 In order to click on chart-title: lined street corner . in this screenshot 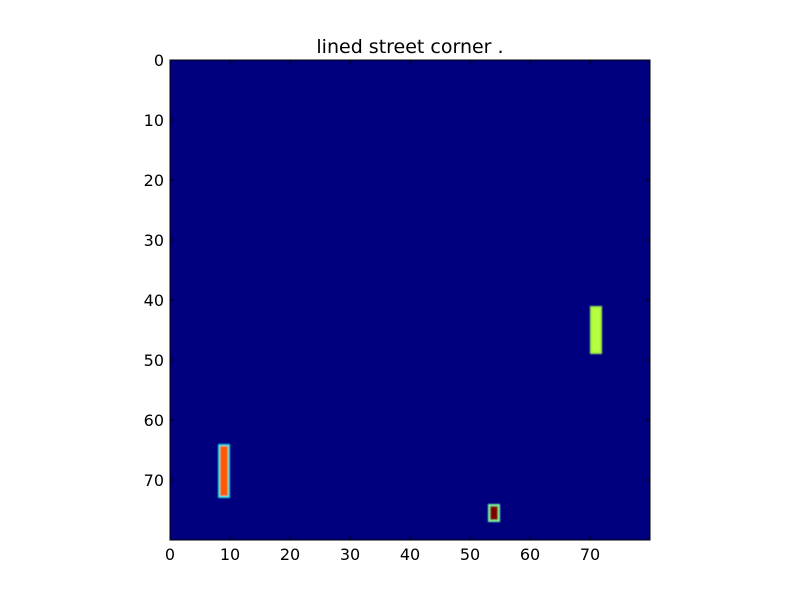, I will do `click(409, 47)`.